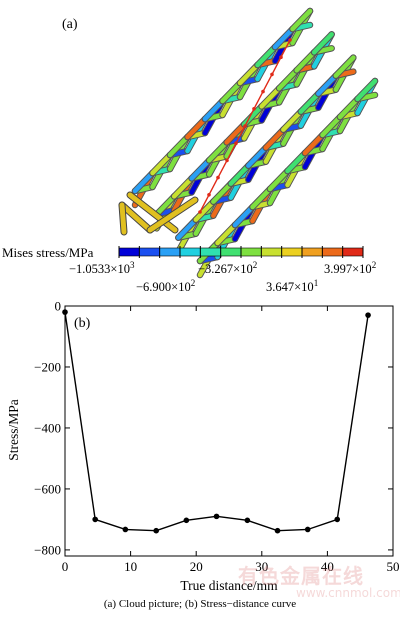 This screenshot has width=400, height=620. Describe the element at coordinates (348, 593) in the screenshot. I see `watermark-url: www.cnnmol.com` at that location.